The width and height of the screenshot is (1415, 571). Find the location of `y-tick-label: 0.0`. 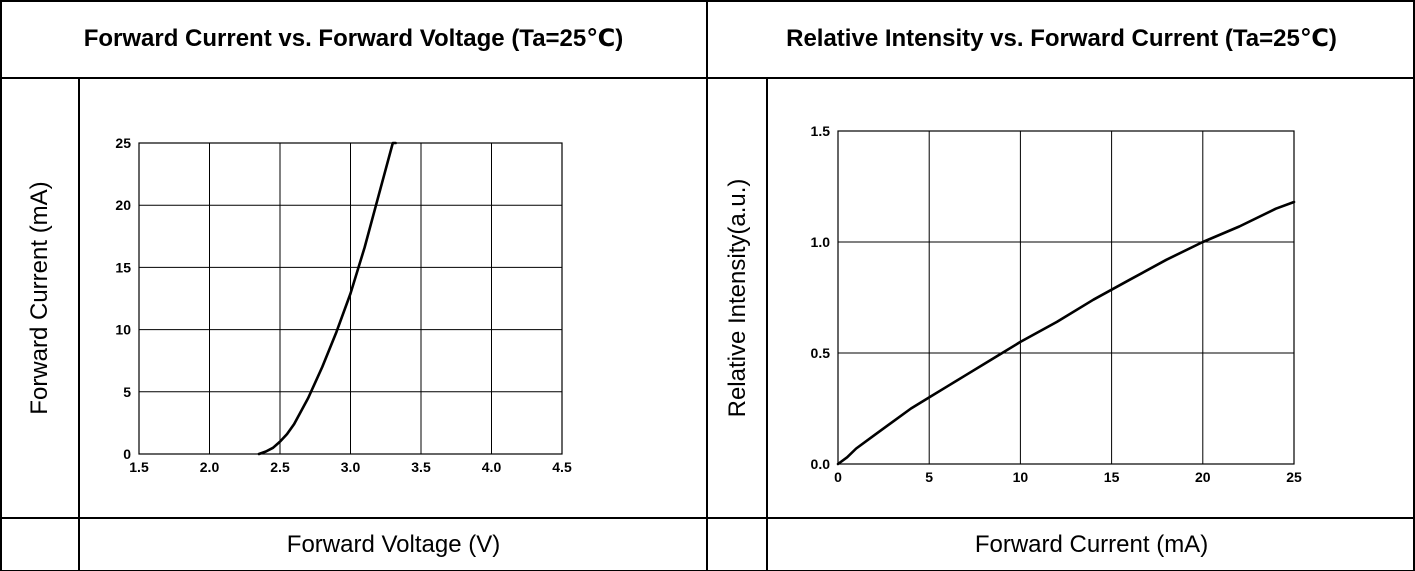

y-tick-label: 0.0 is located at coordinates (821, 464).